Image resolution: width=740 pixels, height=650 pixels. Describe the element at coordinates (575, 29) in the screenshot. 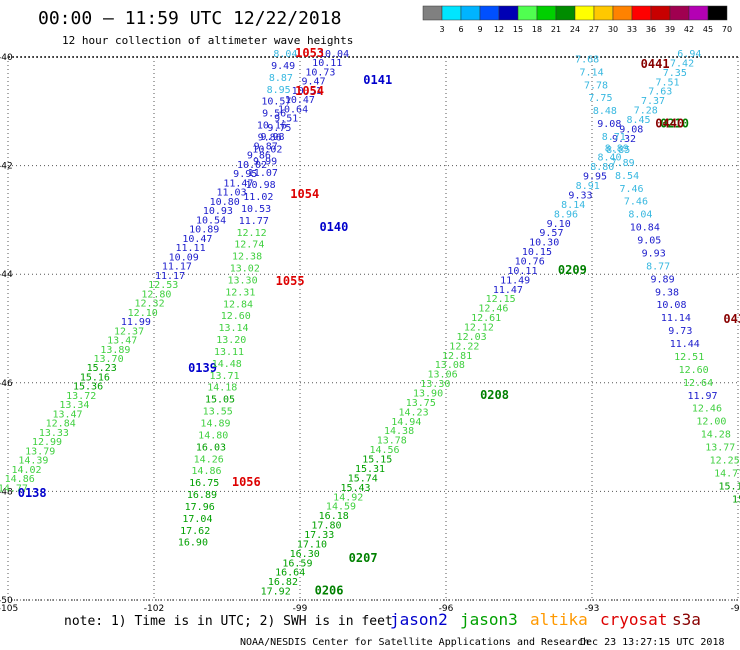

I see `colorbar-label: 24` at that location.